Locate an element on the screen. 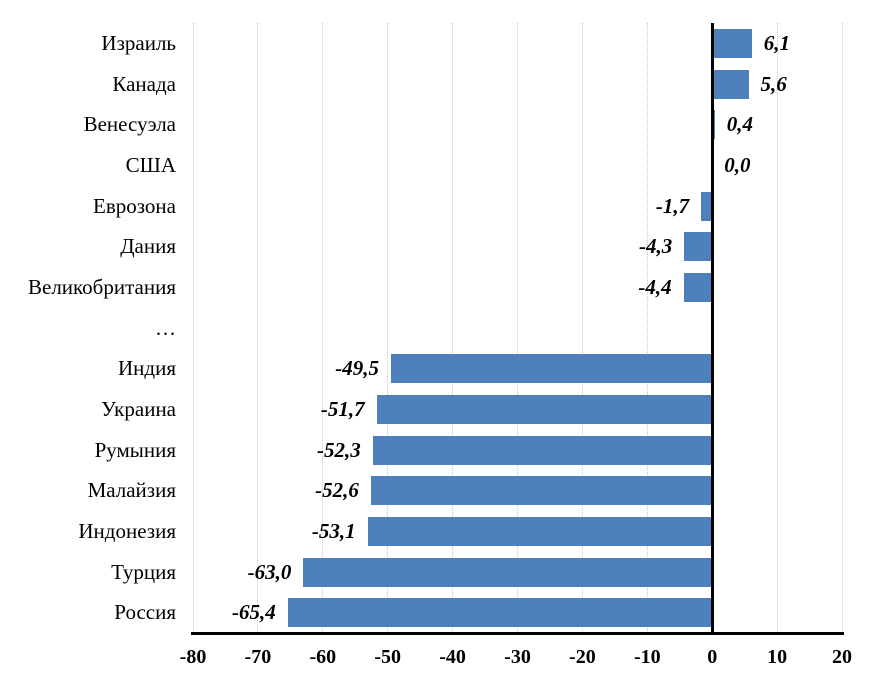 The width and height of the screenshot is (876, 686). value-label: 0,0 is located at coordinates (737, 164).